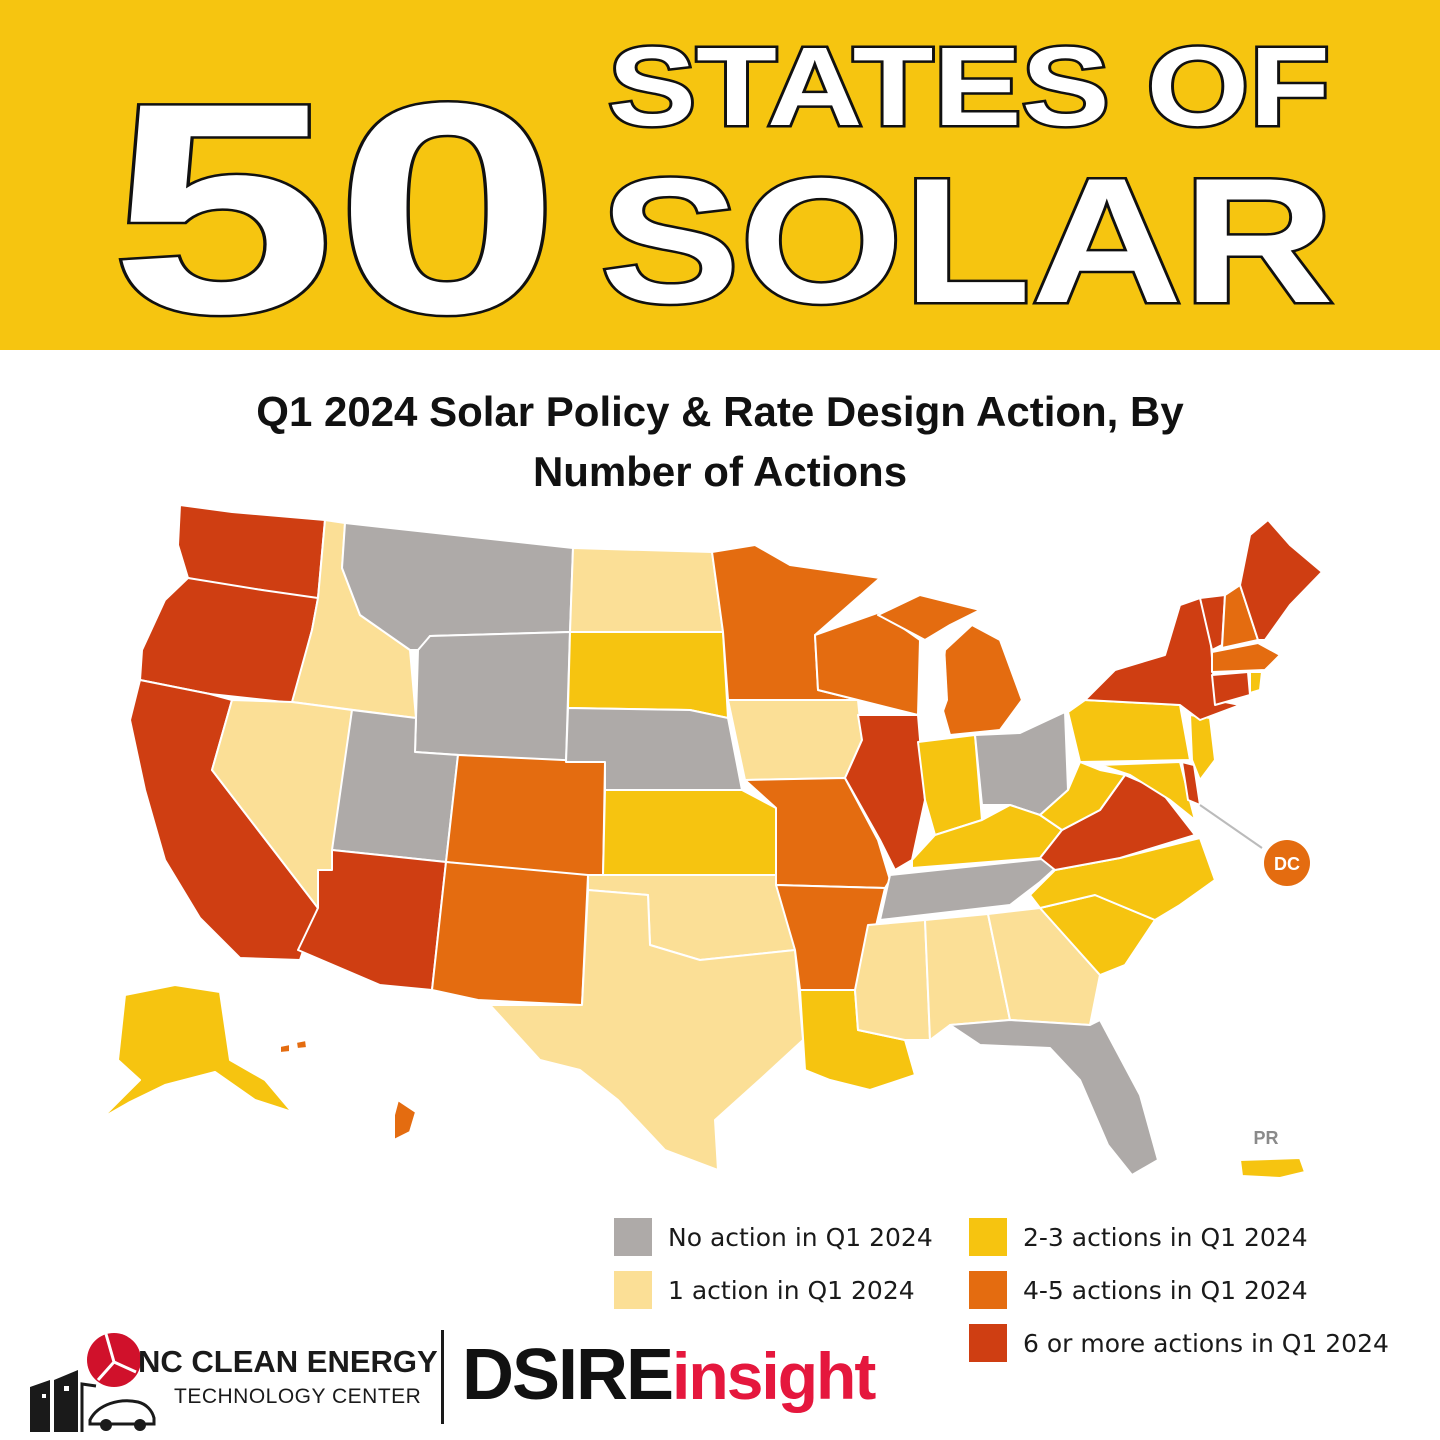 The width and height of the screenshot is (1440, 1440). I want to click on legend-label-four-five: 4-5 actions in Q1 2024, so click(1165, 1290).